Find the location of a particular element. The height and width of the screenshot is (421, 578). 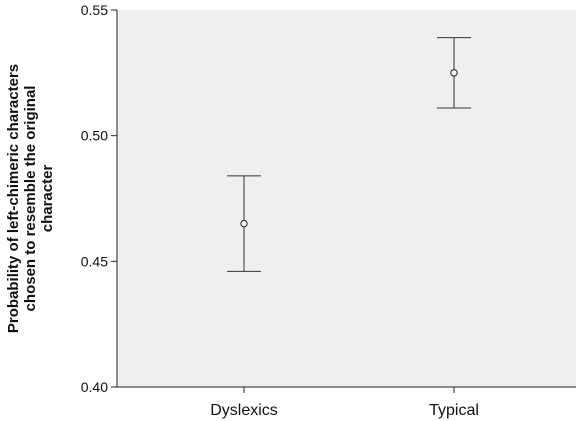

y-axis-title-line: Probability of left-chimeric characters is located at coordinates (13, 198).